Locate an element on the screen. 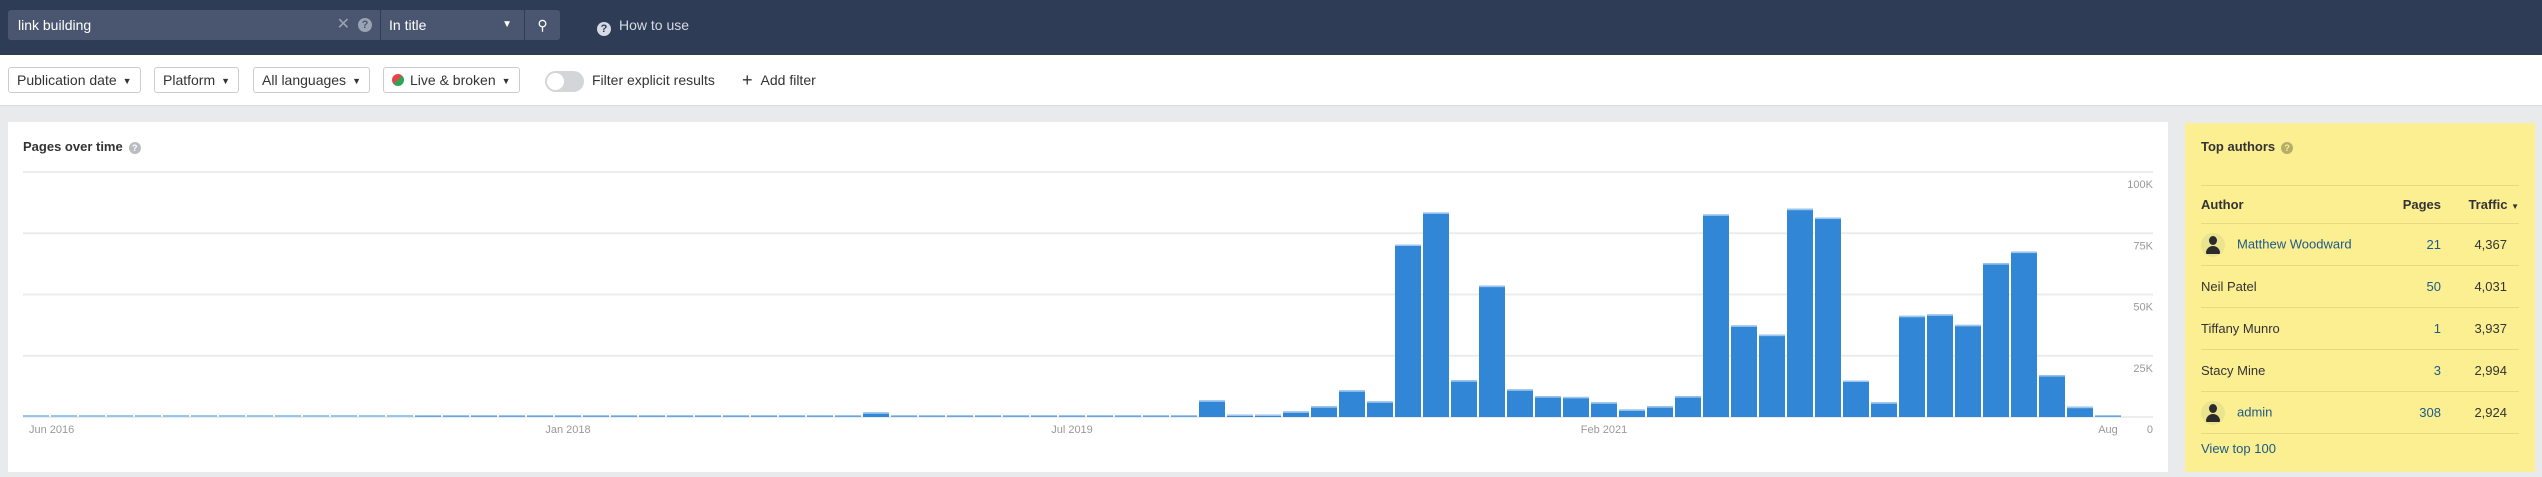  y-tick-label: 75K is located at coordinates (2143, 246).